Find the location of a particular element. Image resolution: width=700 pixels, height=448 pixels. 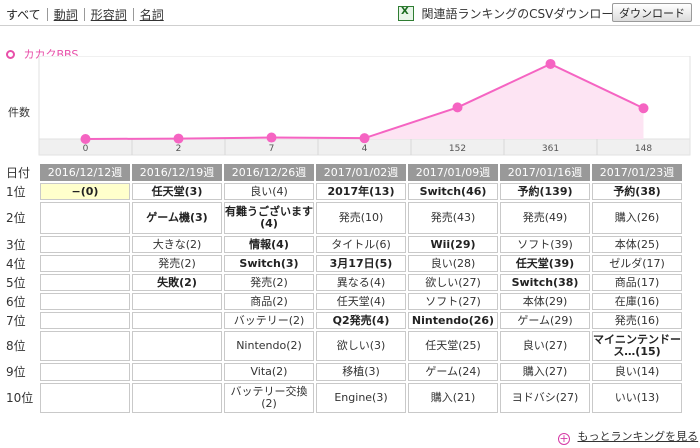

keyword-cell: Wii(29) is located at coordinates (453, 244).